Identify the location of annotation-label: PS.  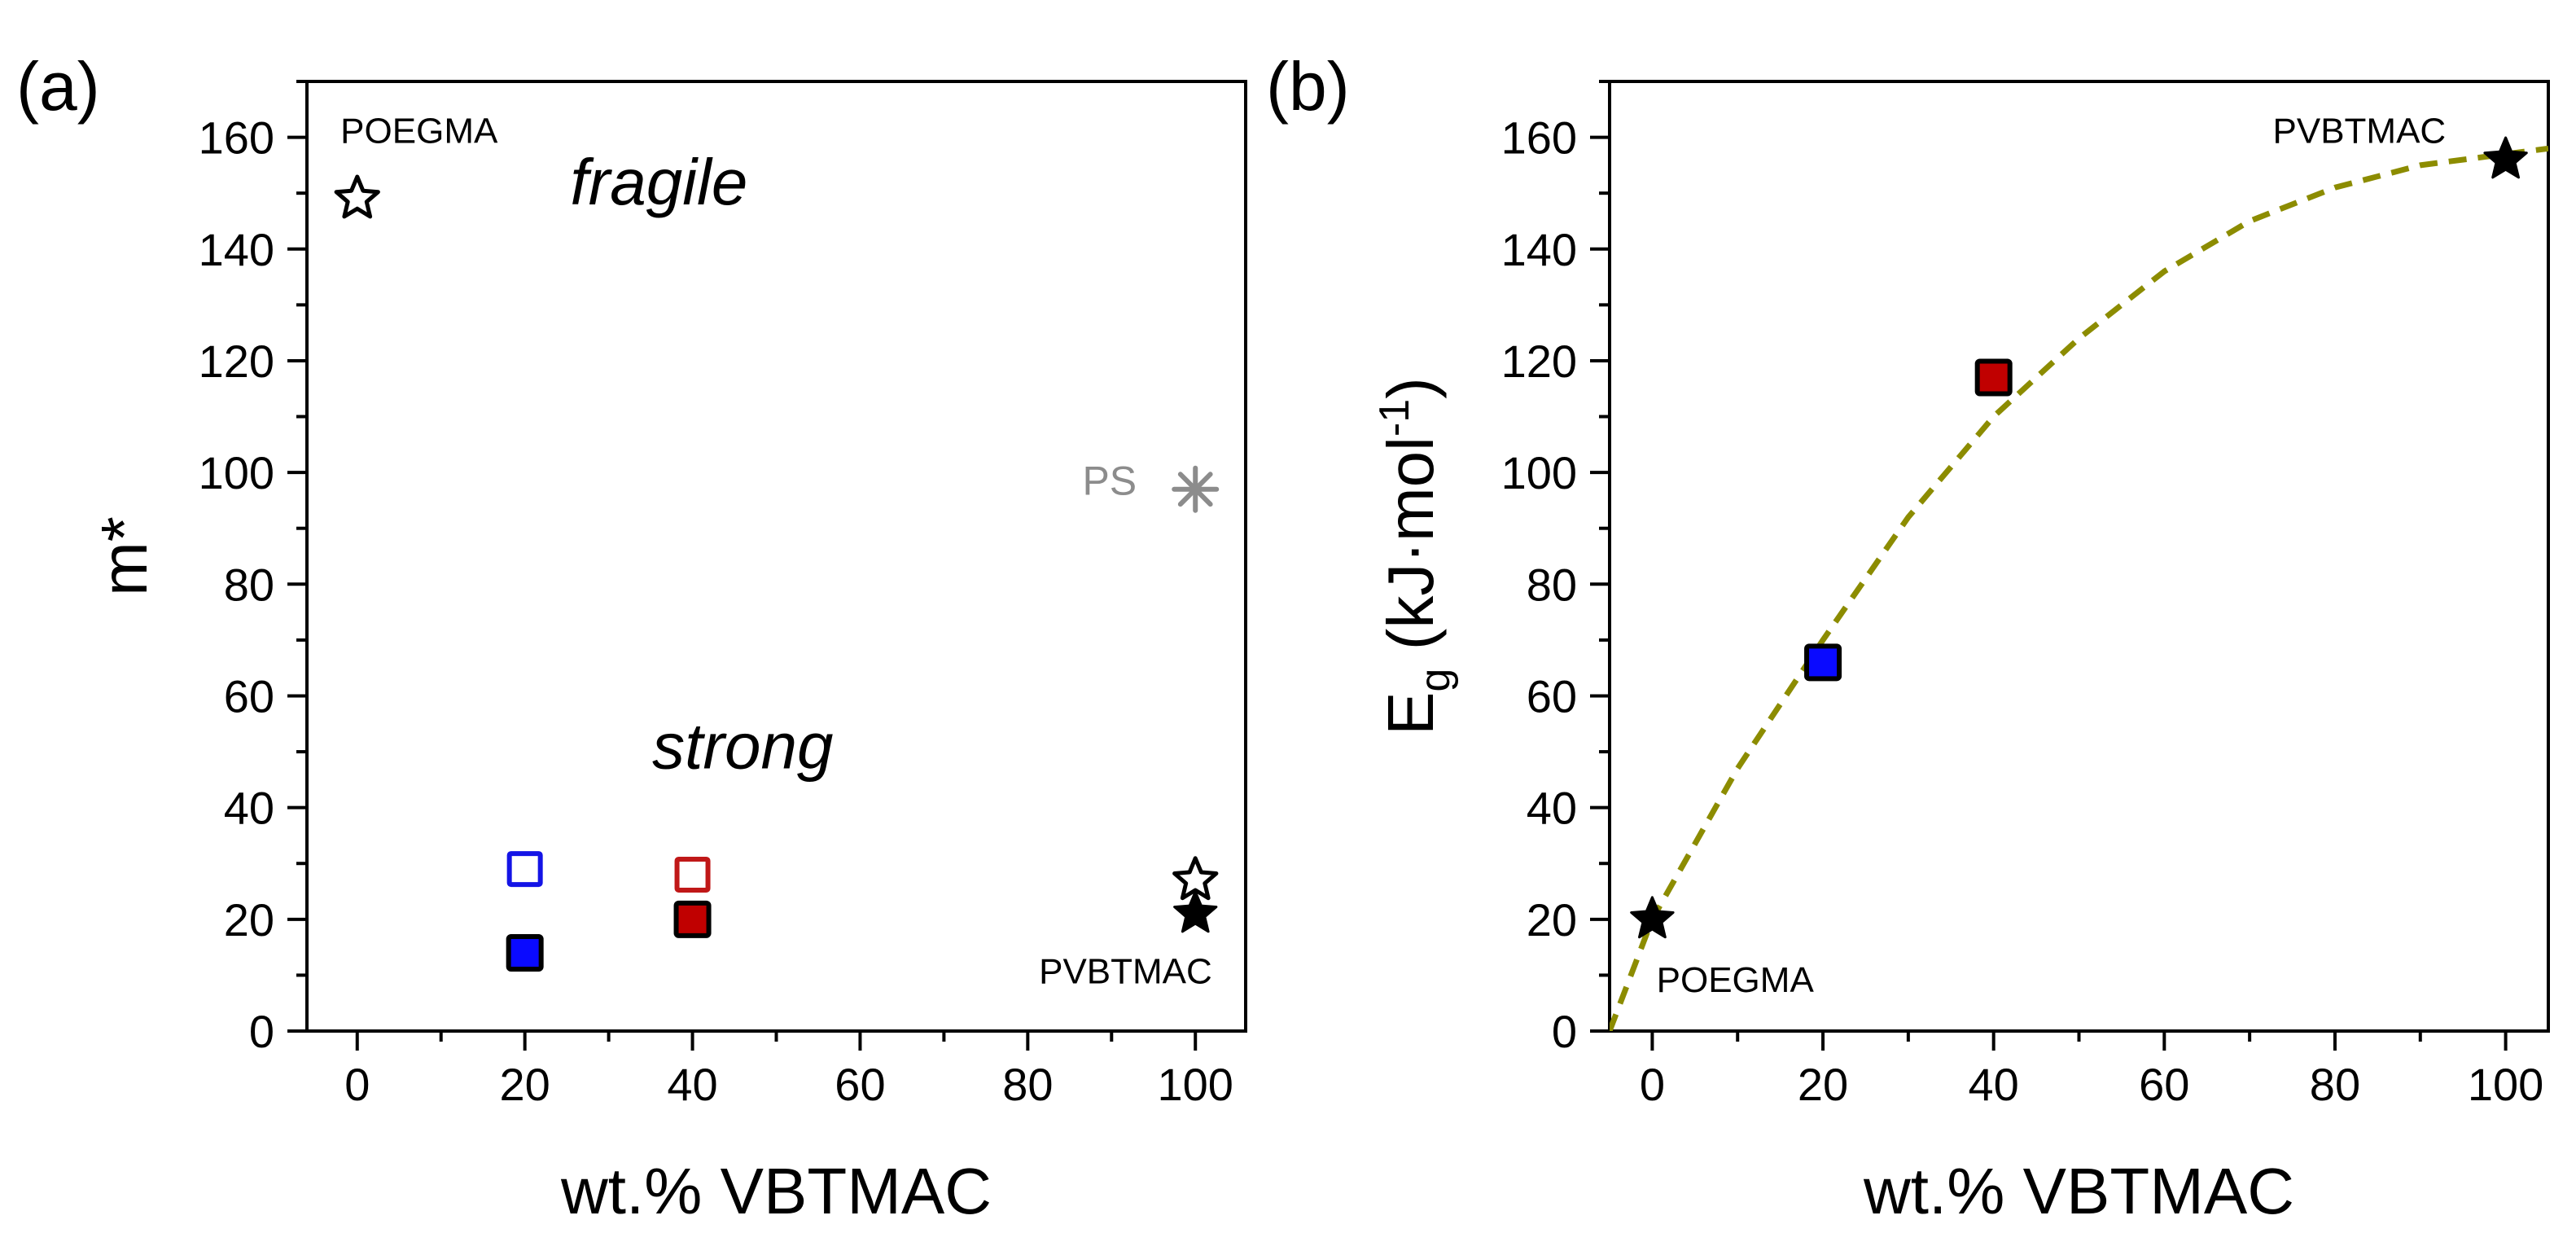
(1109, 481).